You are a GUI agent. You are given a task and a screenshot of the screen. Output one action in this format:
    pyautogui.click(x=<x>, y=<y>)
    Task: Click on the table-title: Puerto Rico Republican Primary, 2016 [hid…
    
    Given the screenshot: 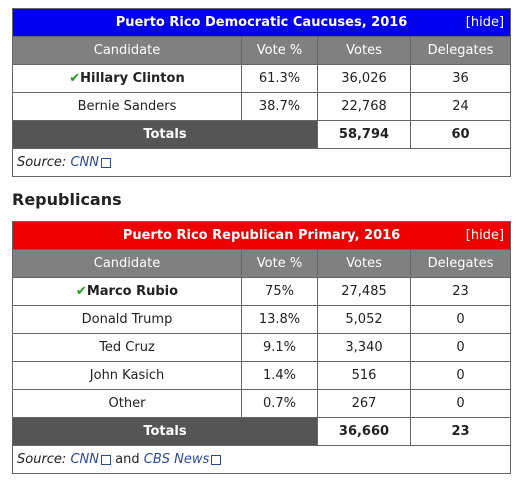 What is the action you would take?
    pyautogui.click(x=261, y=235)
    